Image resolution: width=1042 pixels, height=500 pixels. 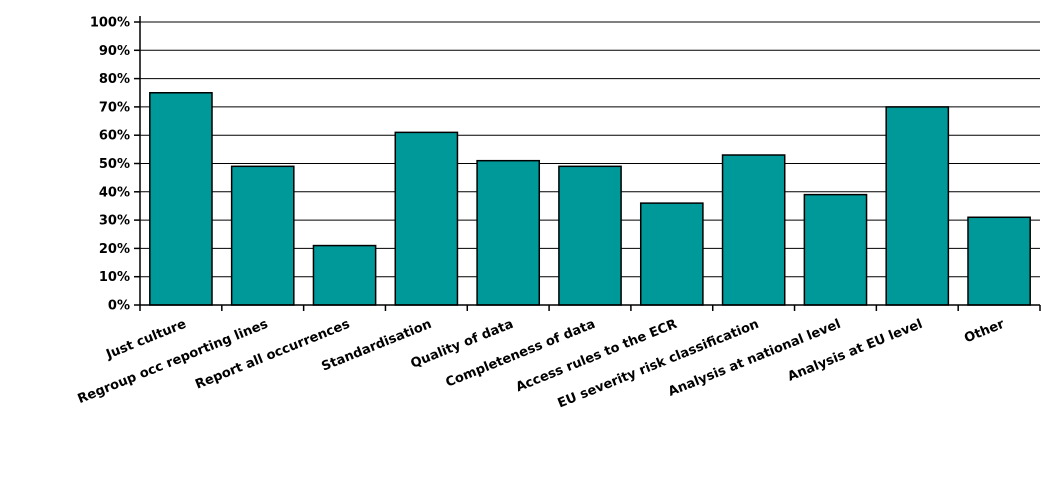 What do you see at coordinates (984, 332) in the screenshot?
I see `x-category-label: Other` at bounding box center [984, 332].